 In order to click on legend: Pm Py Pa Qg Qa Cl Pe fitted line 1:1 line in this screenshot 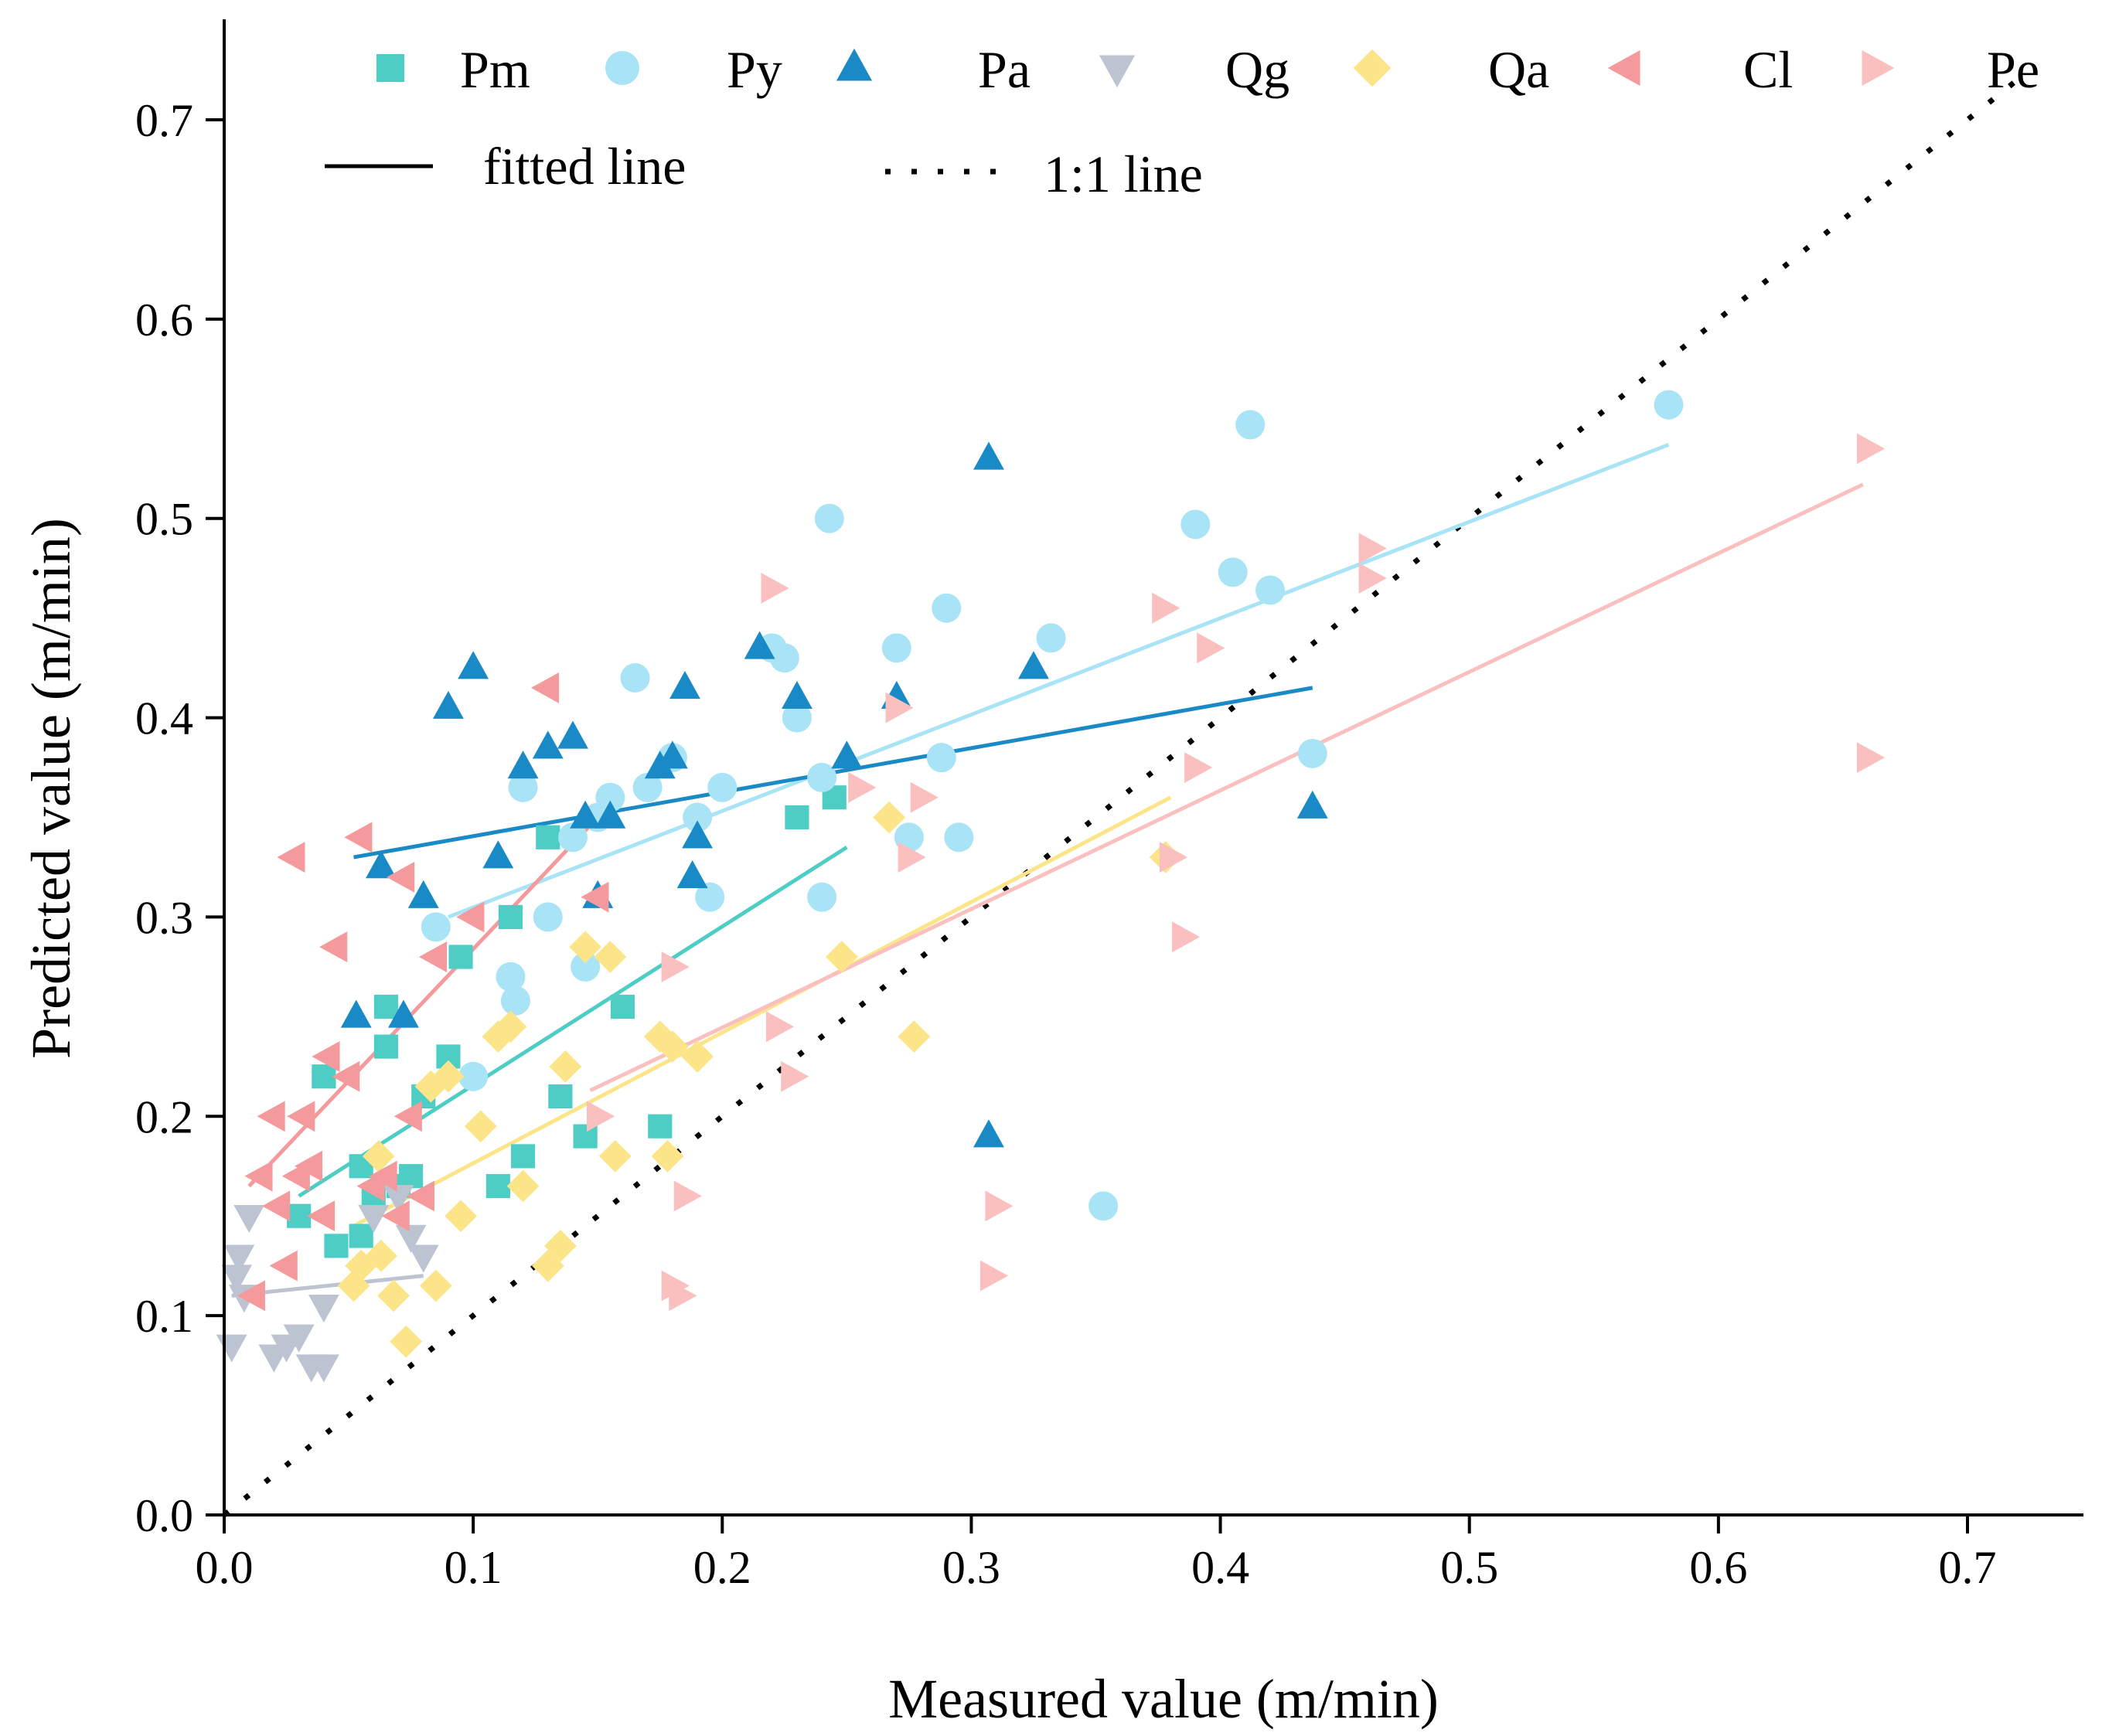, I will do `click(1182, 121)`.